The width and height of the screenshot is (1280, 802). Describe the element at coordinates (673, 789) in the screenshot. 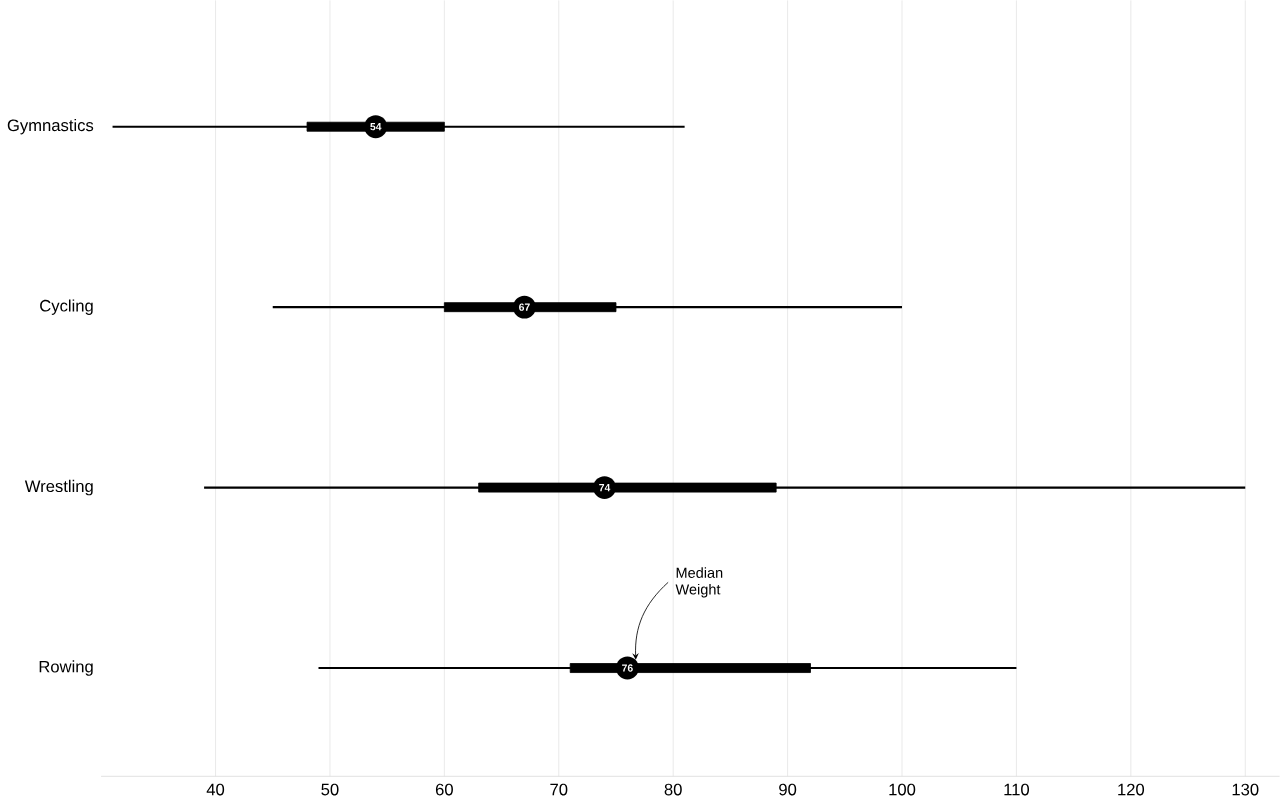

I see `x-tick-label: 80` at that location.